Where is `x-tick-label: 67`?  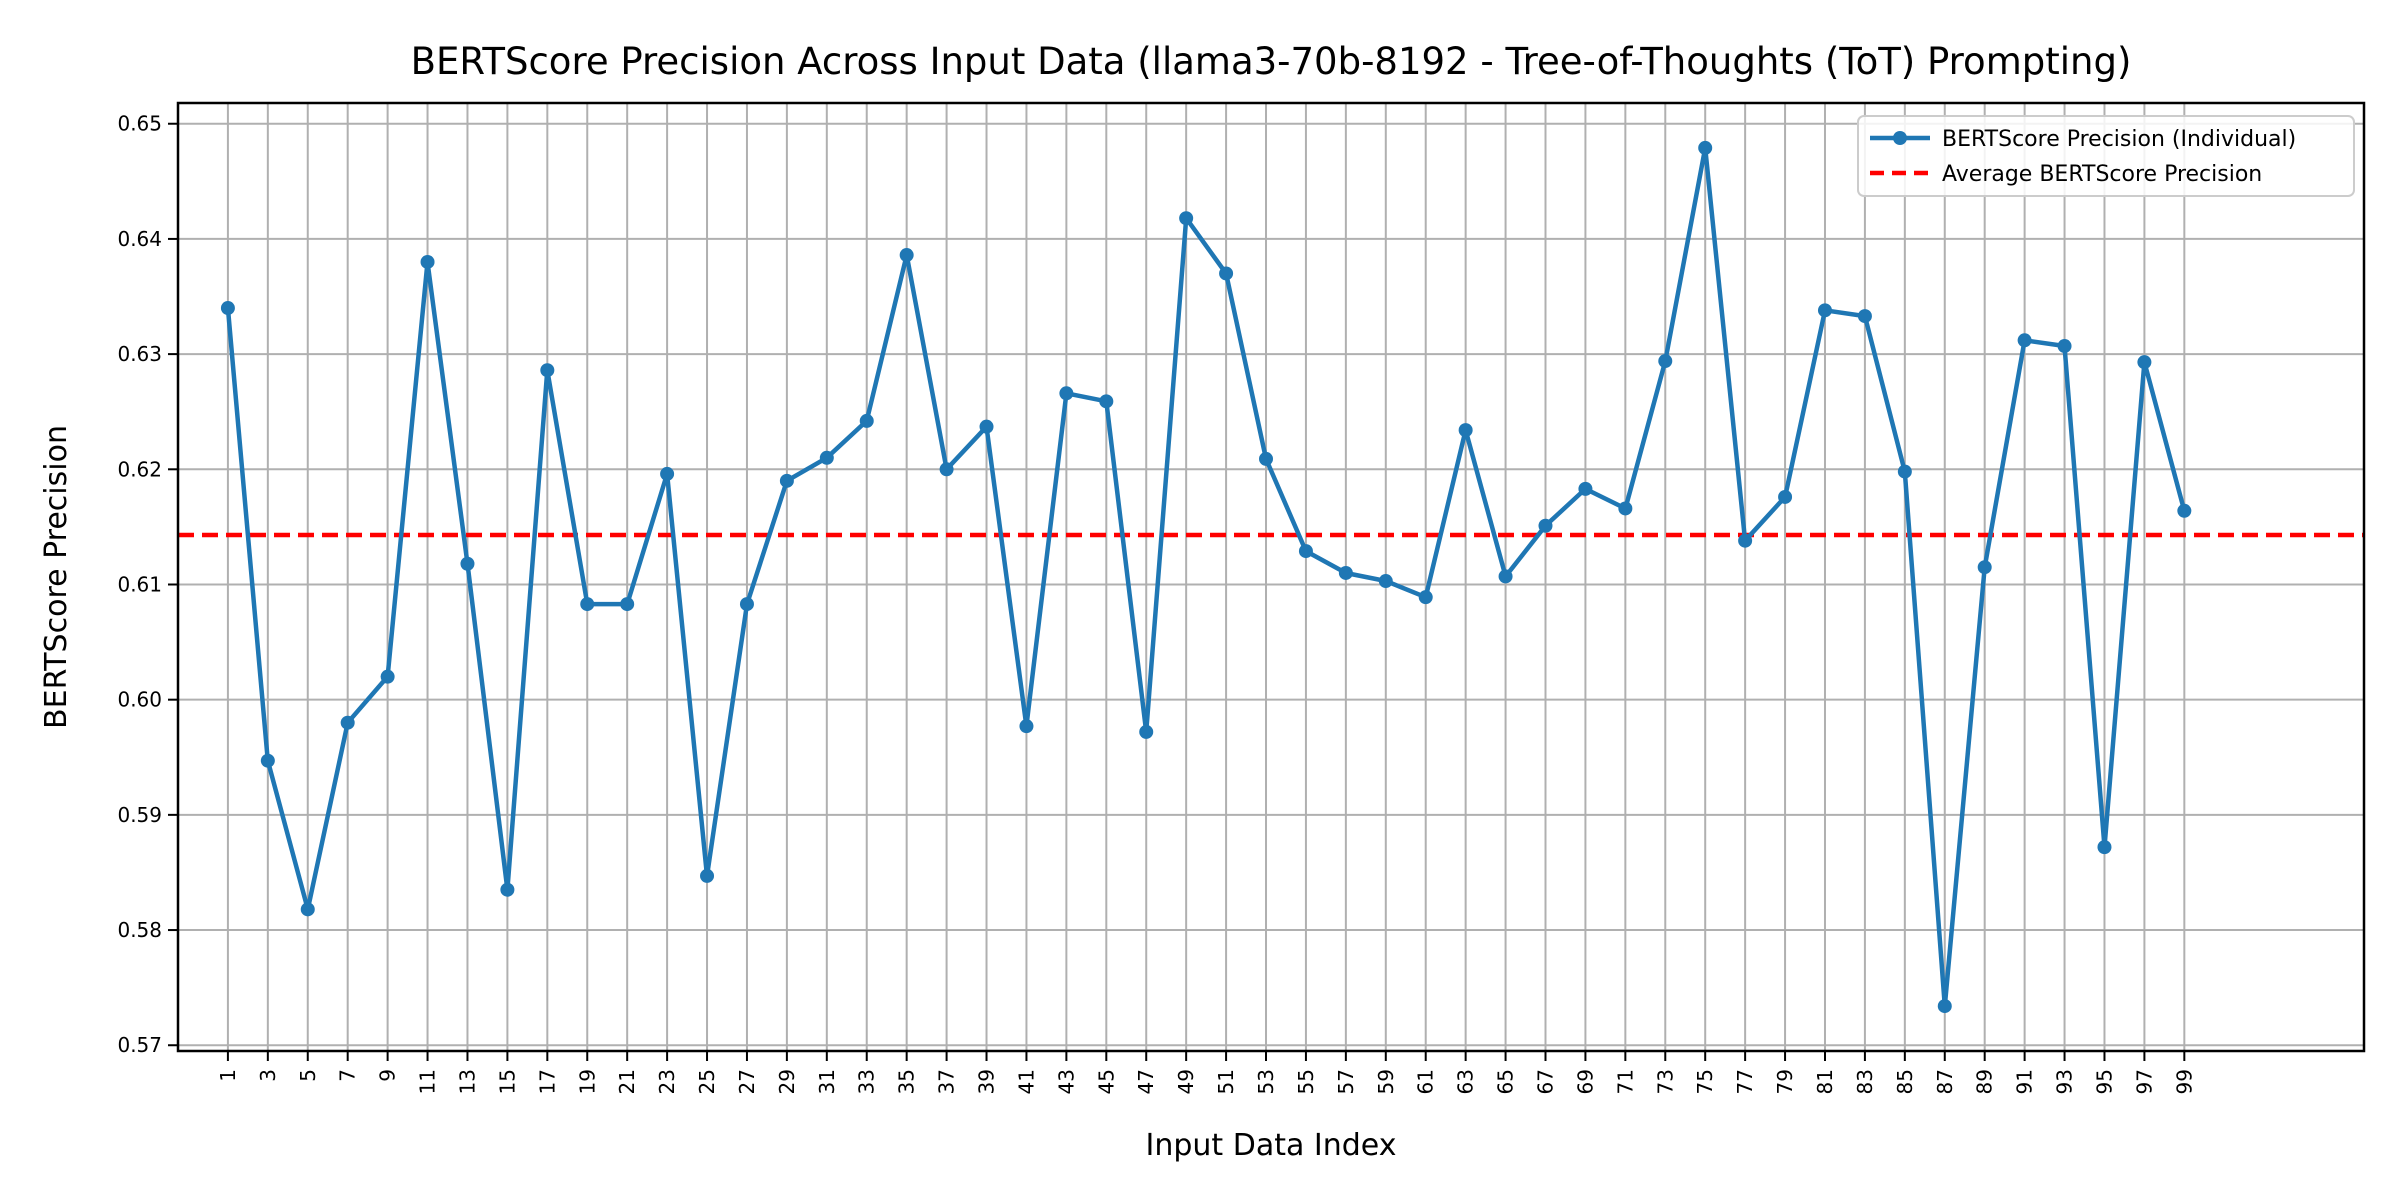 x-tick-label: 67 is located at coordinates (1545, 1081).